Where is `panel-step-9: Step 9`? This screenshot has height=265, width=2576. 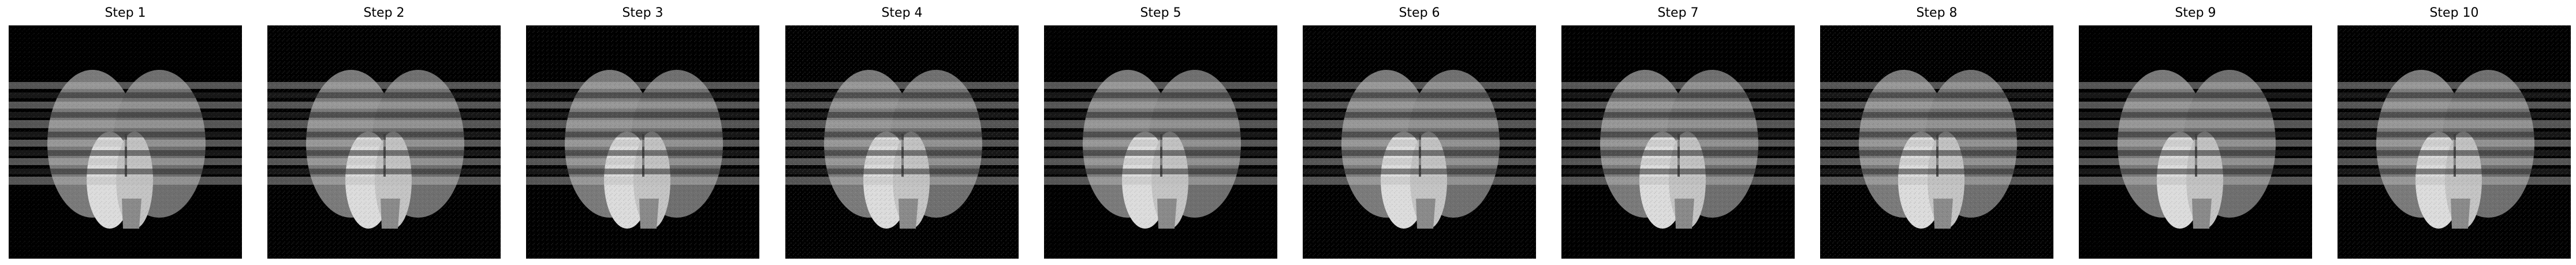
panel-step-9: Step 9 is located at coordinates (2195, 132).